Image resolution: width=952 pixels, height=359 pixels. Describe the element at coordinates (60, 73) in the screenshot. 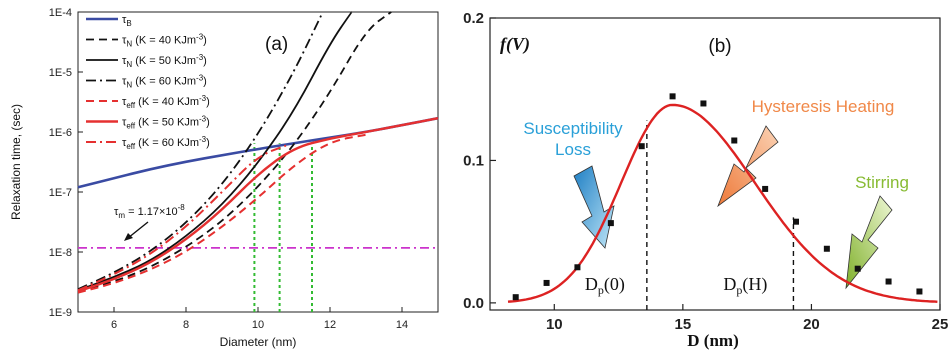

I see `a-y-tick-label: 1E-5` at that location.